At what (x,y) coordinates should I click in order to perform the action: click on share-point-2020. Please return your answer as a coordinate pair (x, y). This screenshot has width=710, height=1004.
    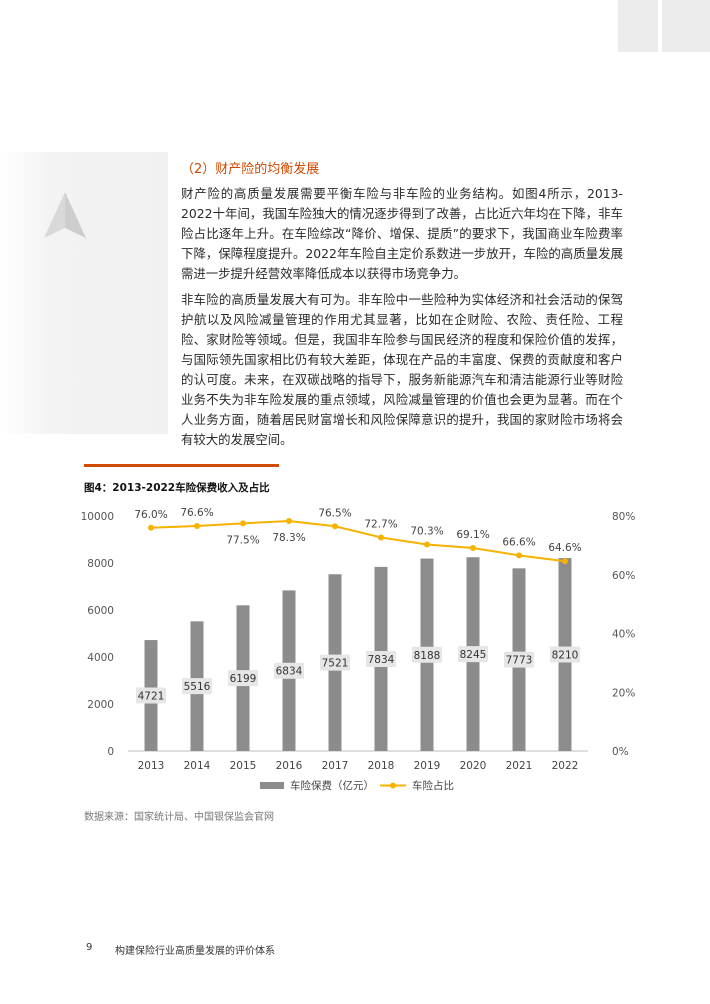
    Looking at the image, I should click on (473, 548).